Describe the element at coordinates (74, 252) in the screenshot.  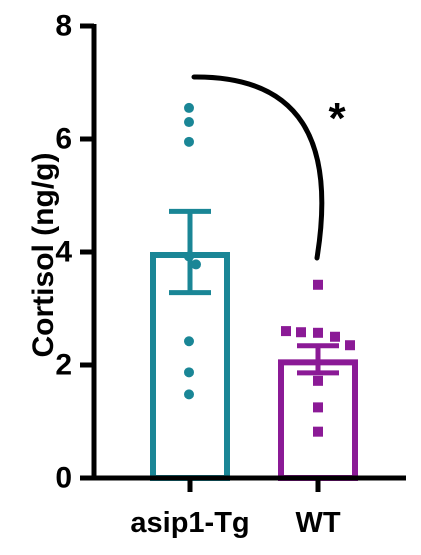
I see `y-ticks-group: 0 2 4 6 8` at that location.